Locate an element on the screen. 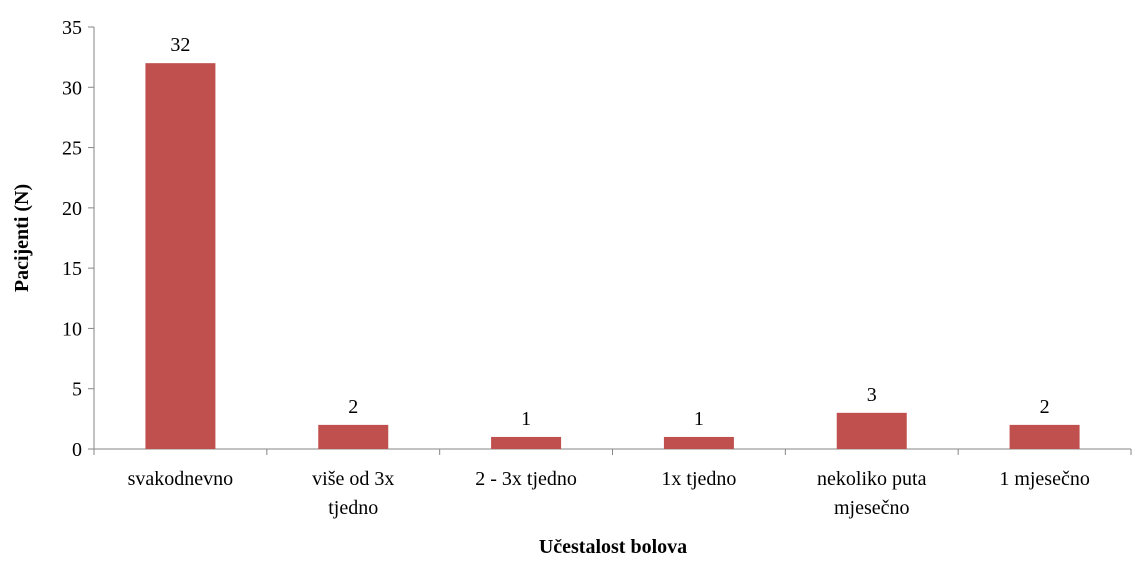 This screenshot has width=1137, height=564. x-tick-label: 1 mjesečno is located at coordinates (1044, 479).